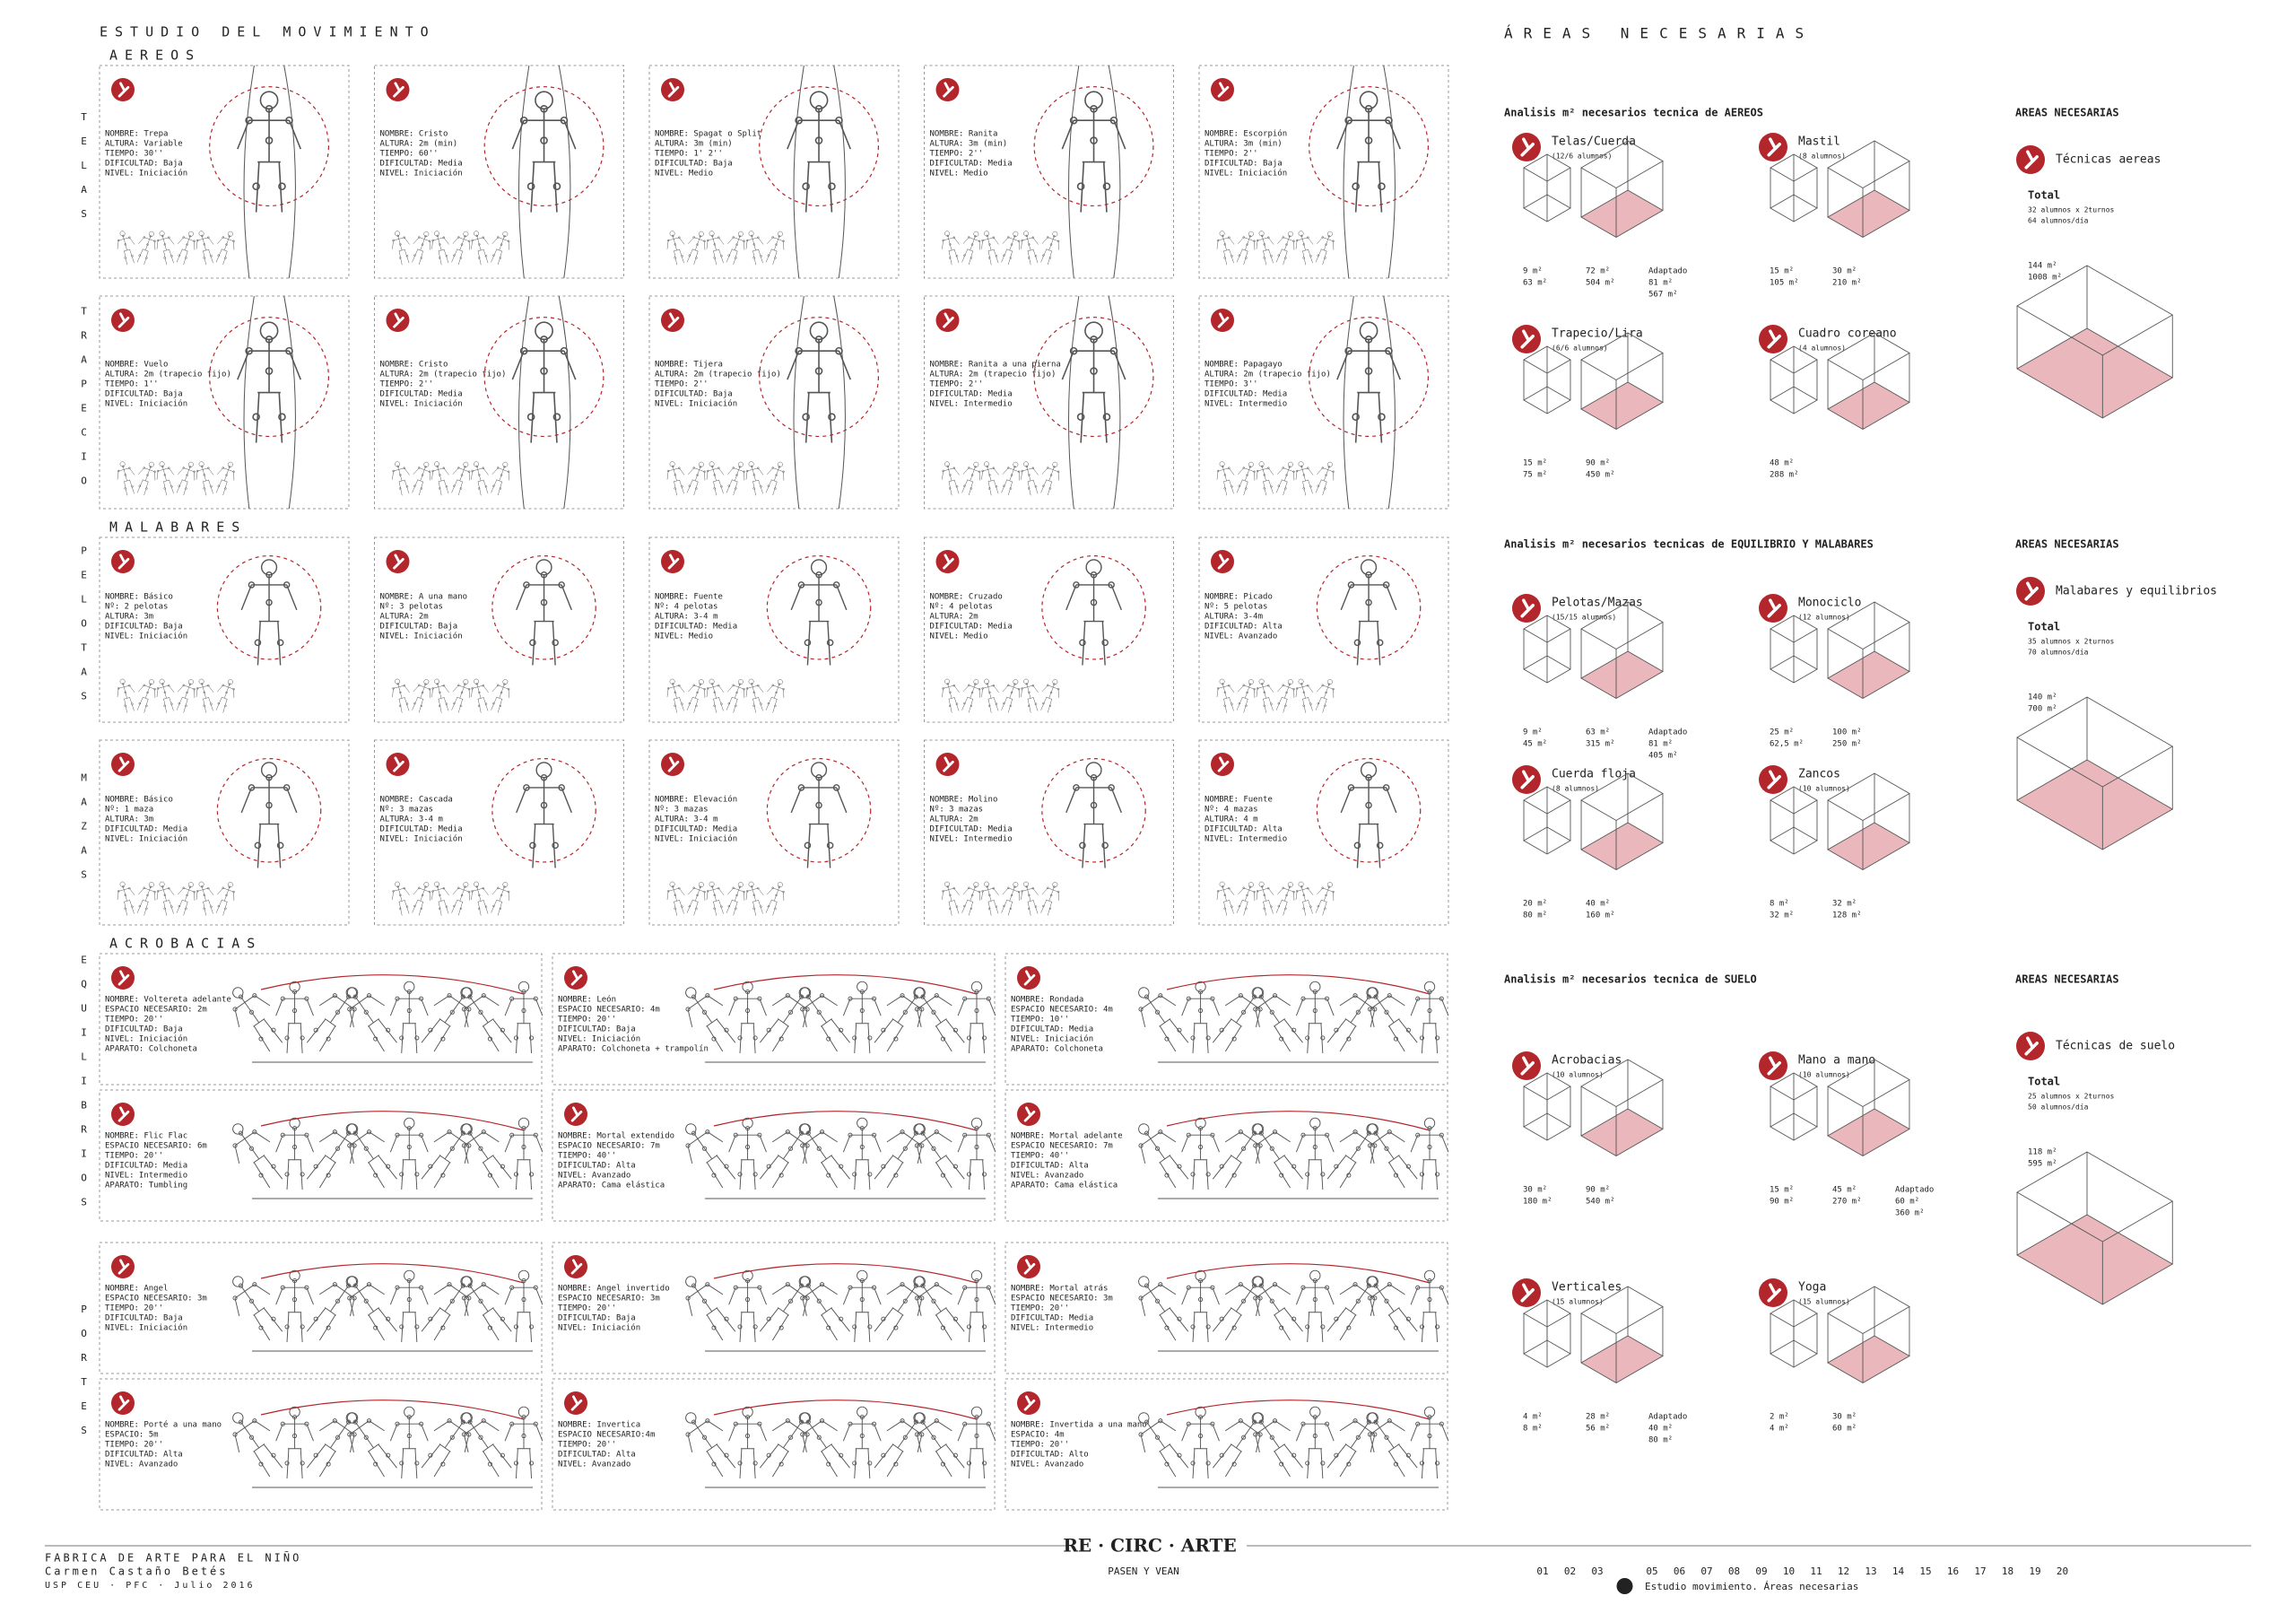 This screenshot has height=1622, width=2296. Describe the element at coordinates (1870, 1571) in the screenshot. I see `page-number: 13` at that location.